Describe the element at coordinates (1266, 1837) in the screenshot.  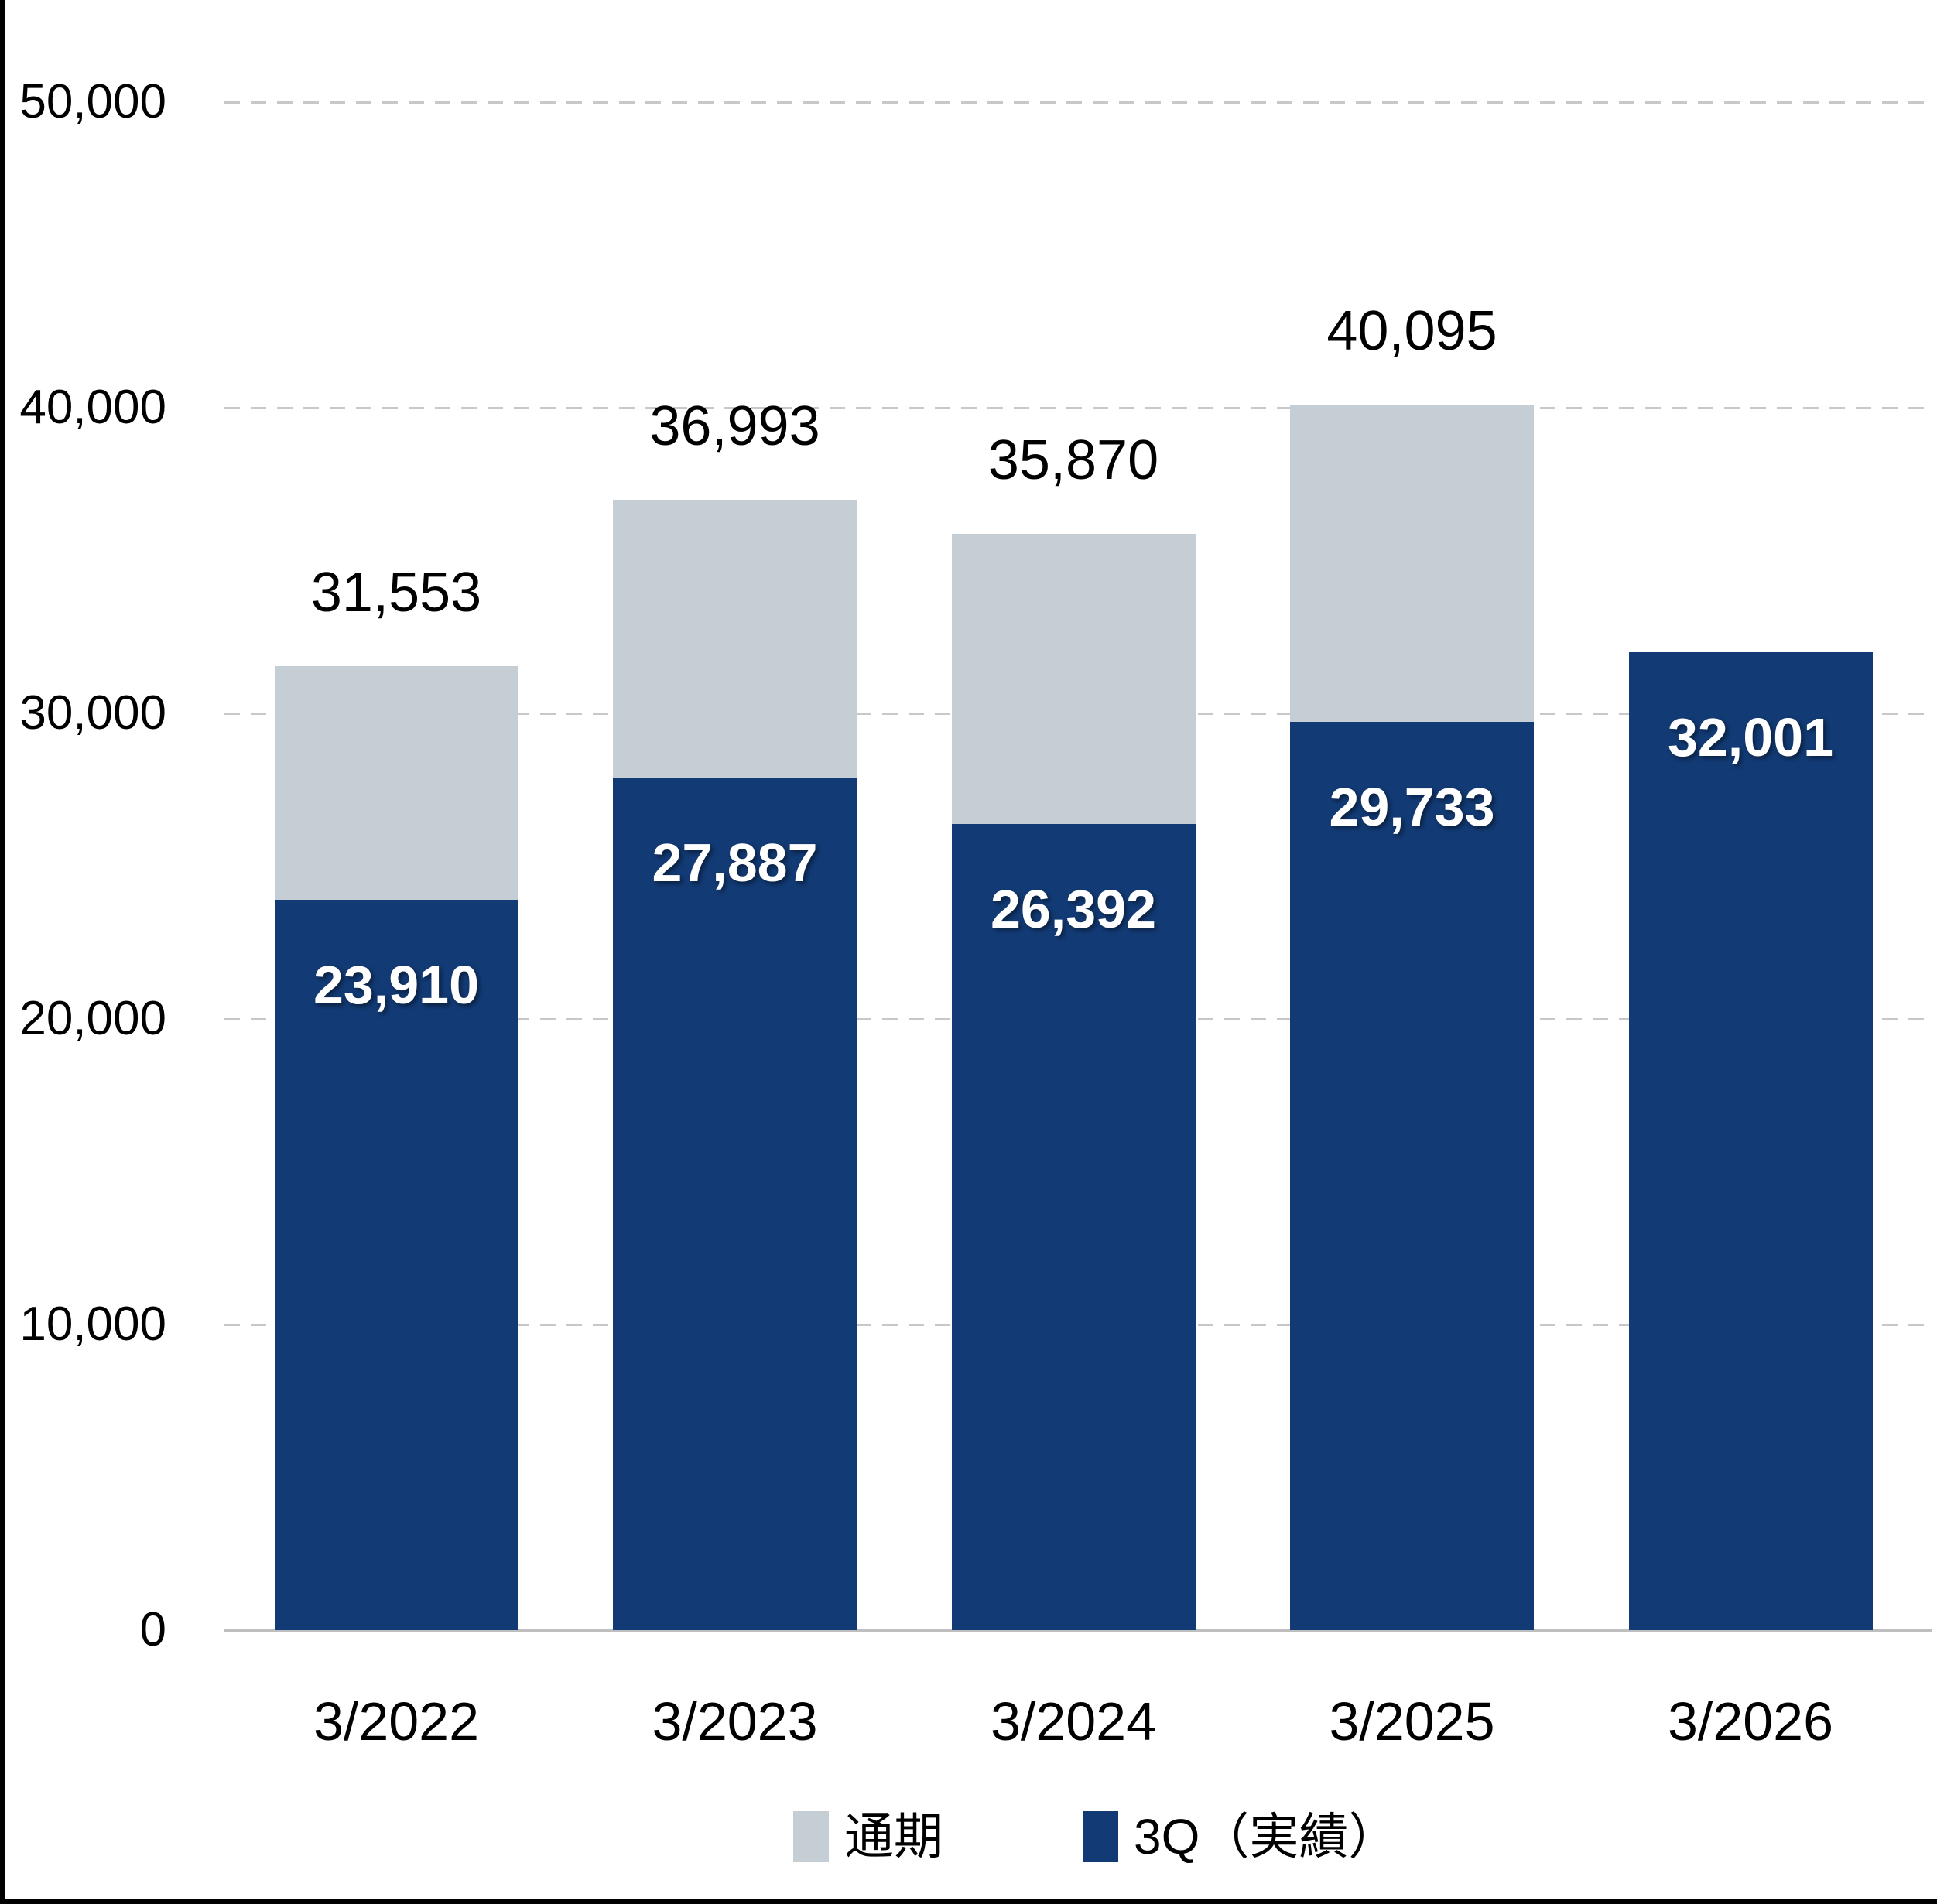
I see `legend-label: 3Q（実績）` at that location.